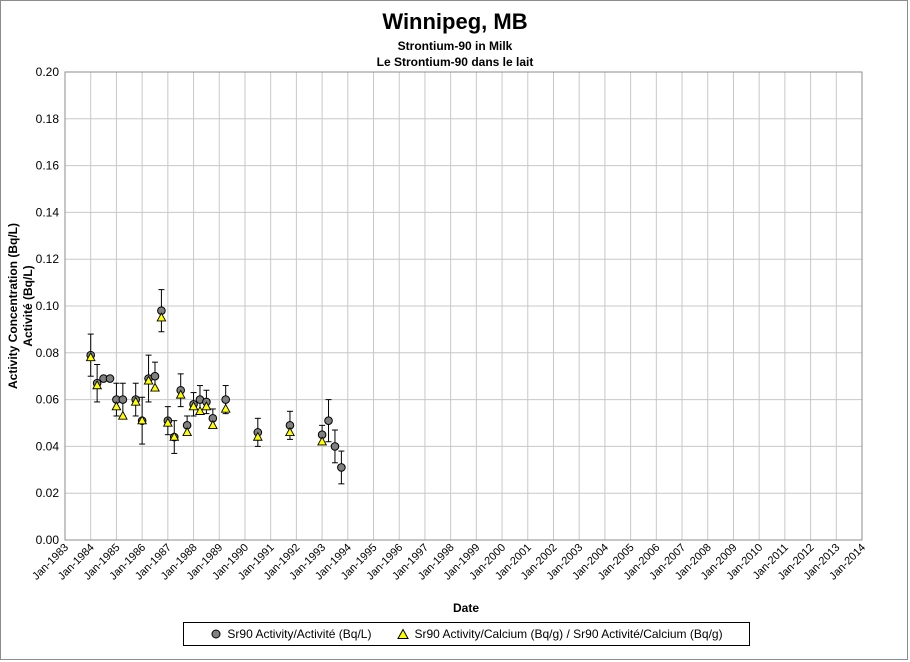 This screenshot has height=662, width=910. Describe the element at coordinates (48, 446) in the screenshot. I see `y-tick-label: 0.04` at that location.